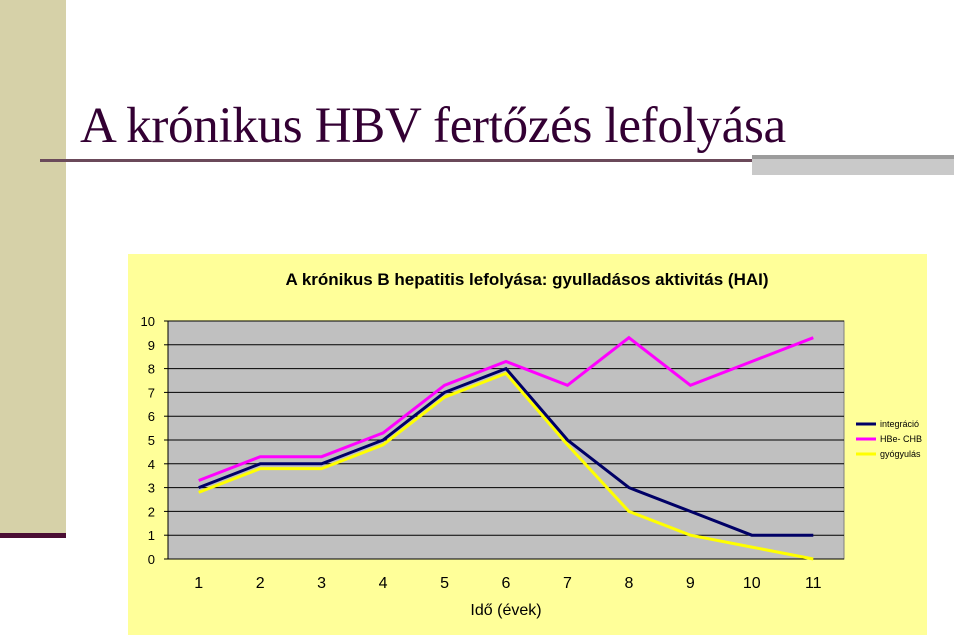  I want to click on series-line, so click(506, 408).